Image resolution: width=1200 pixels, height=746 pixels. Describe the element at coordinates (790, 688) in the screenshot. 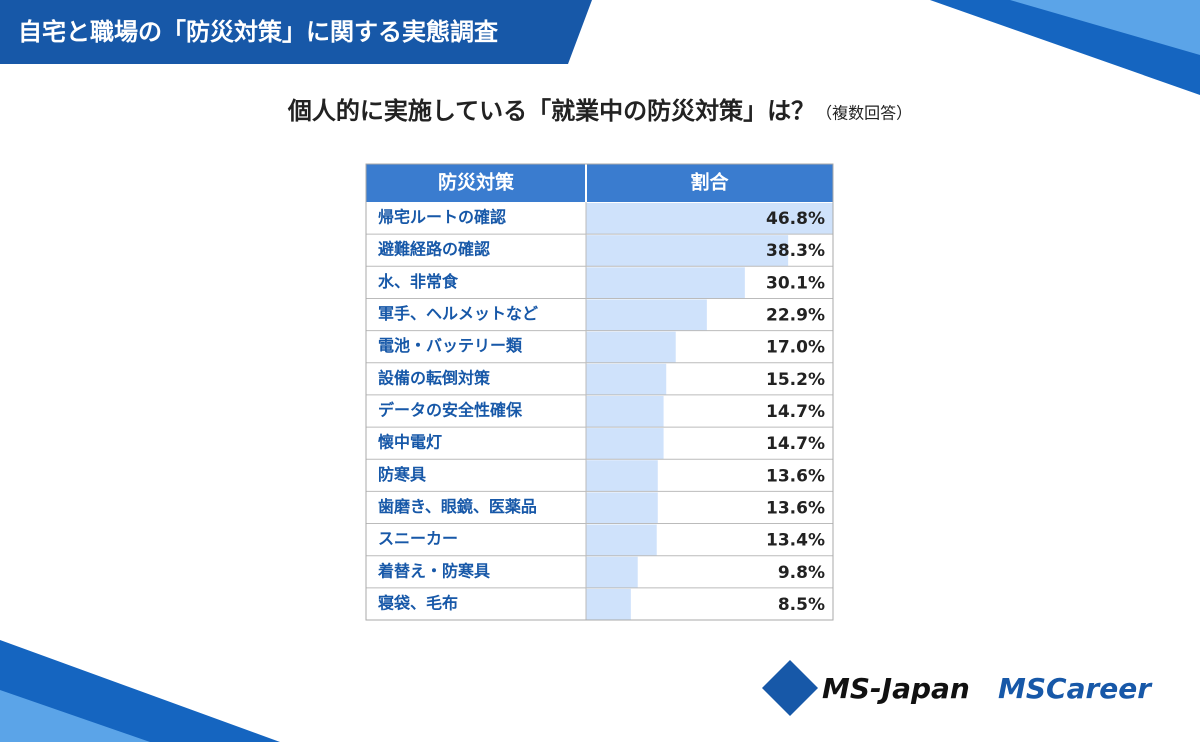

I see `logo-icon` at that location.